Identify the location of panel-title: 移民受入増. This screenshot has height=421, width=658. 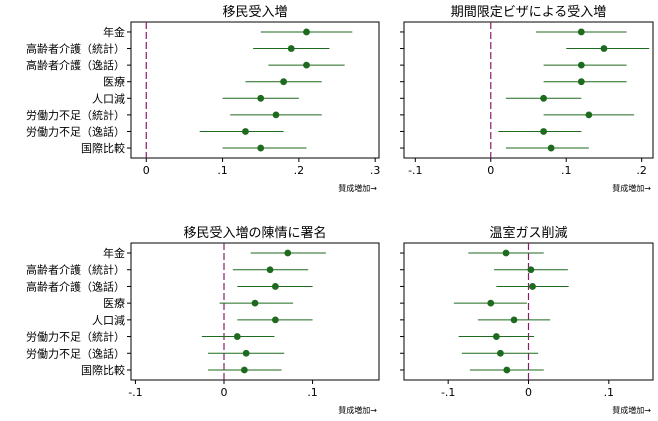
(254, 12).